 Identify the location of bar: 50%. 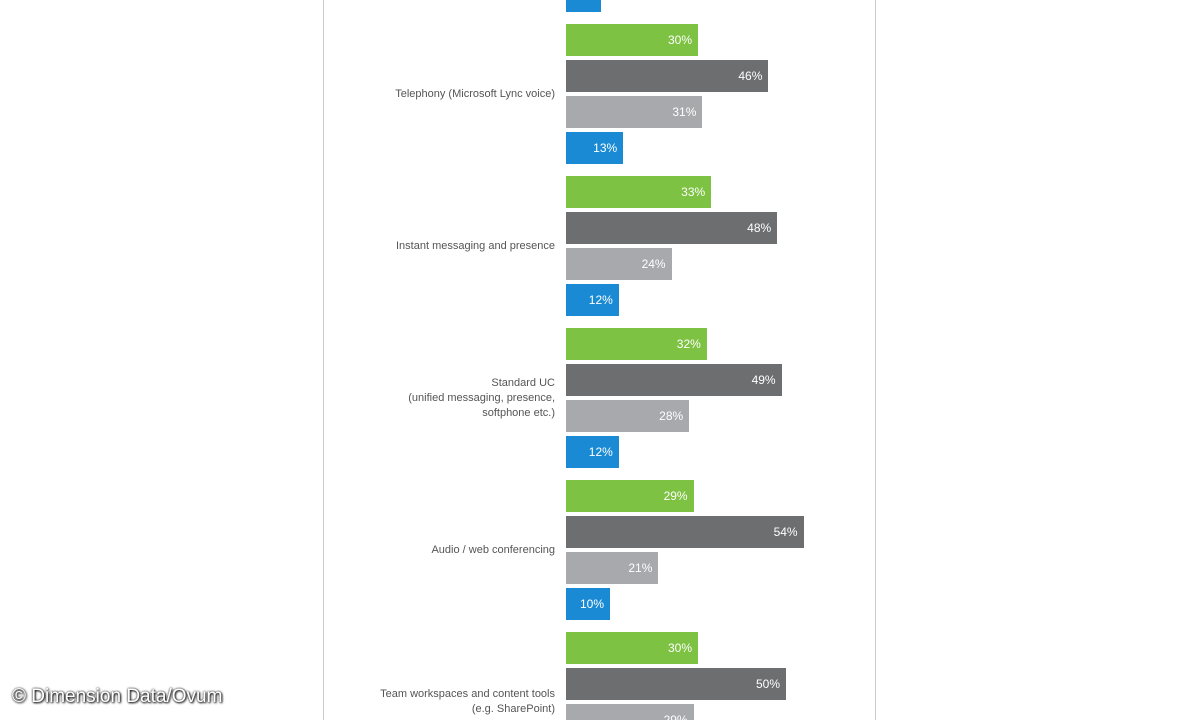
(676, 684).